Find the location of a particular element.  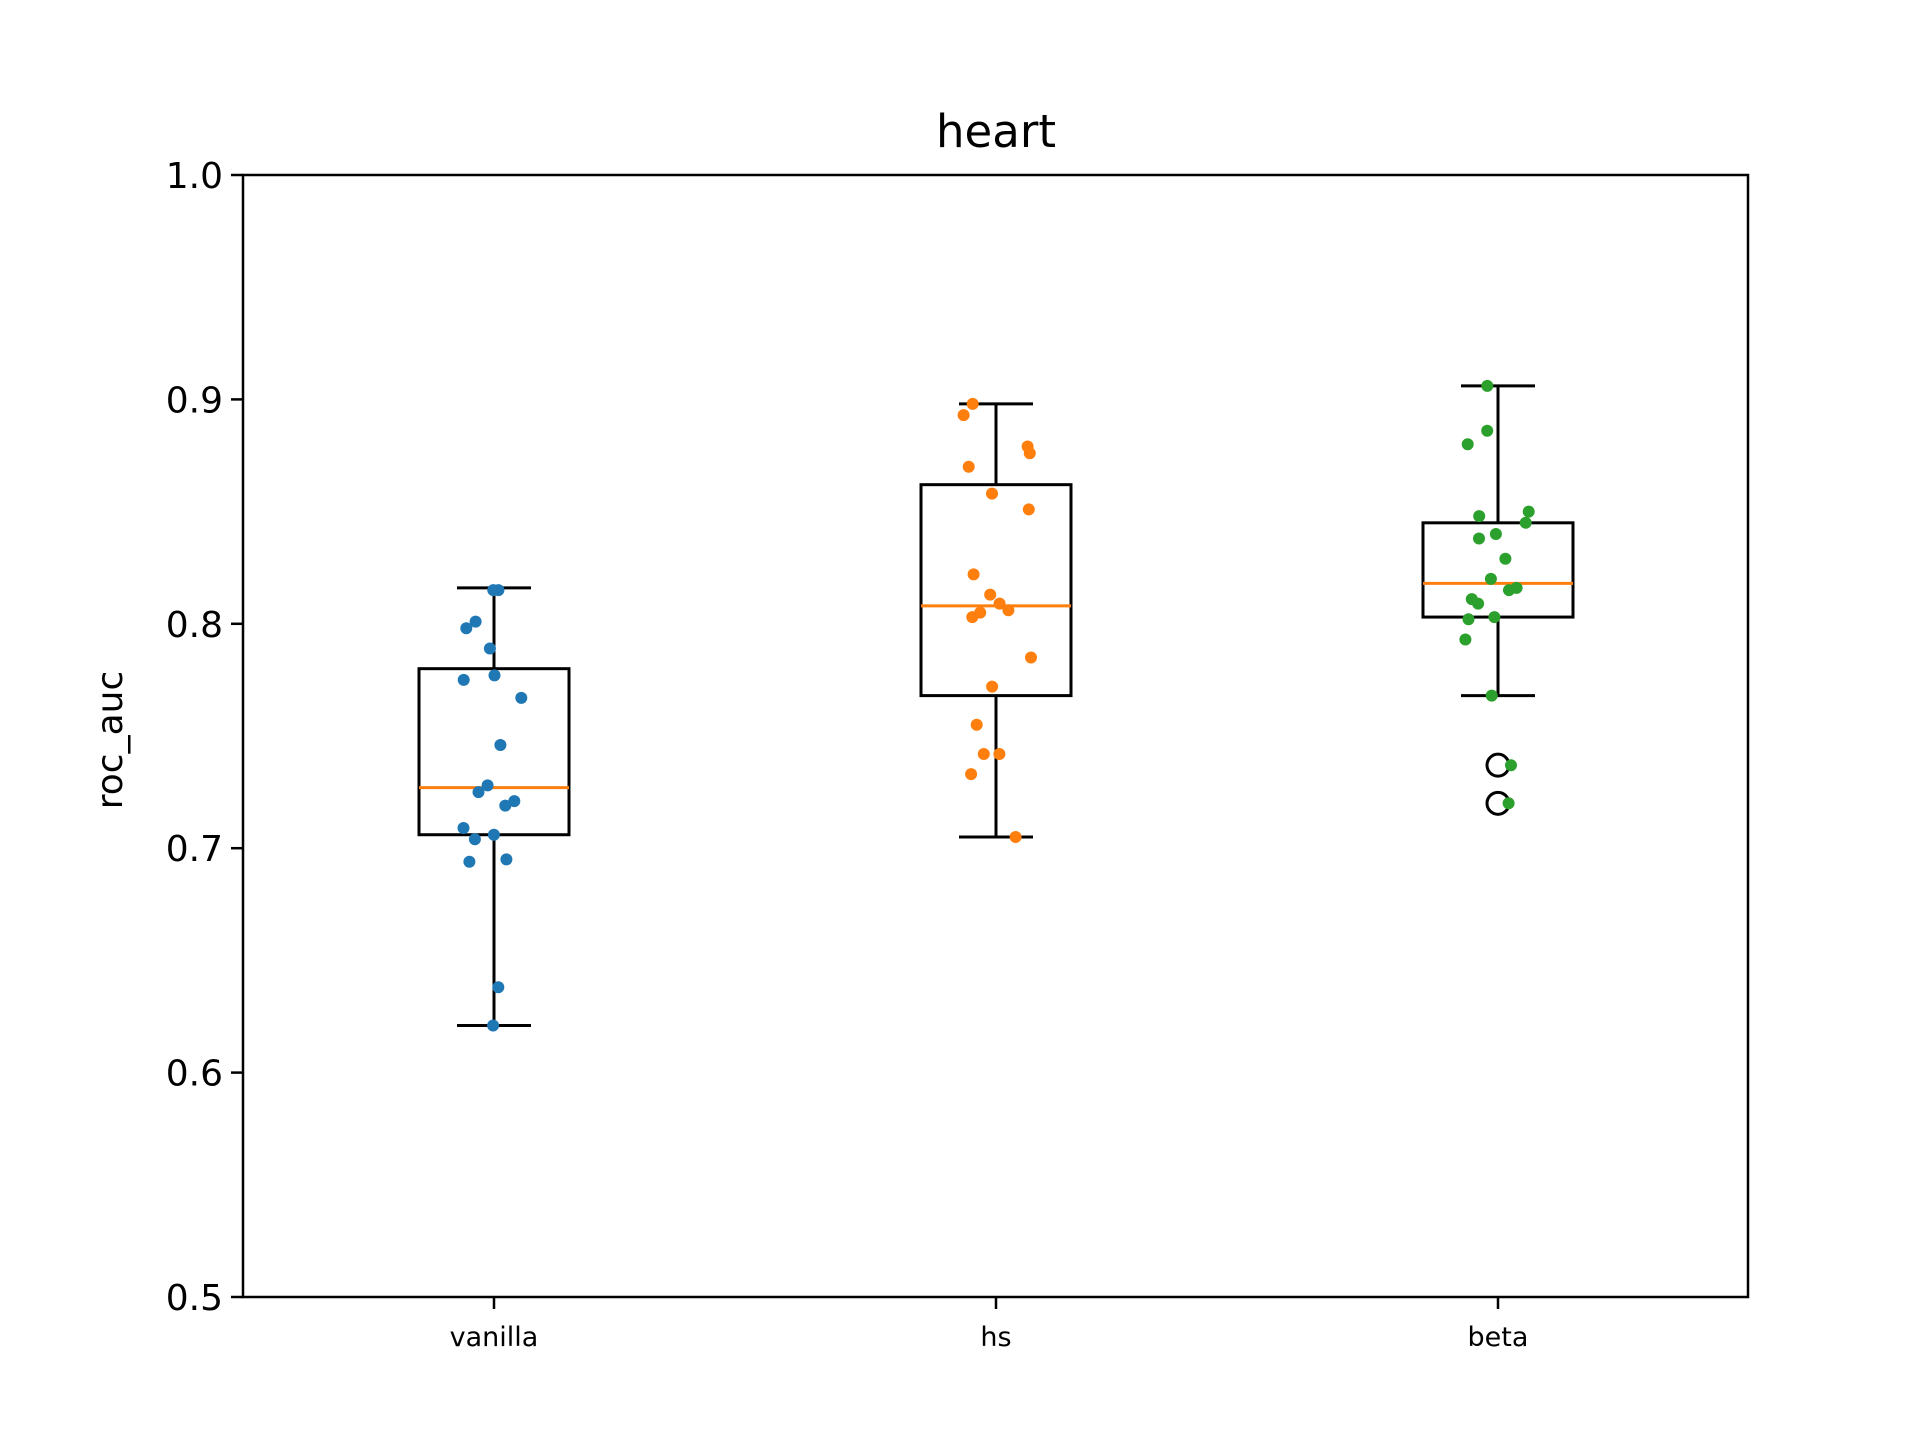

box-vanilla is located at coordinates (494, 806).